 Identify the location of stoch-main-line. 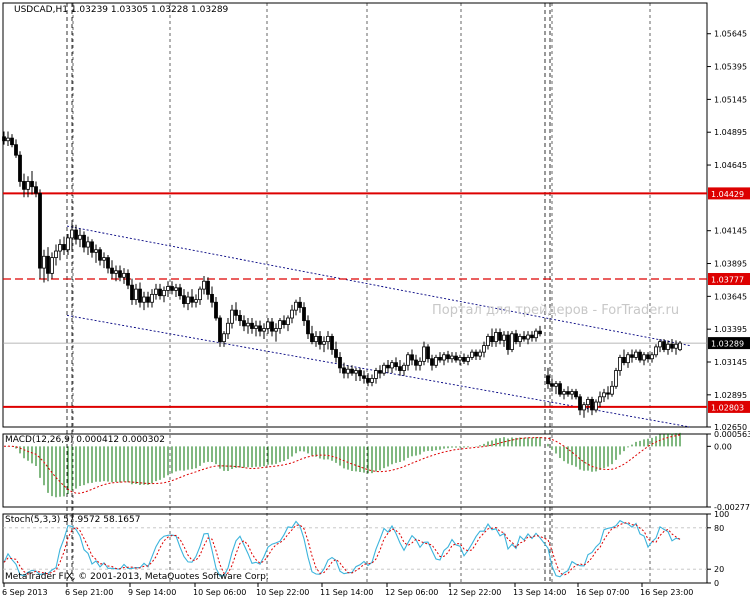
(342, 548).